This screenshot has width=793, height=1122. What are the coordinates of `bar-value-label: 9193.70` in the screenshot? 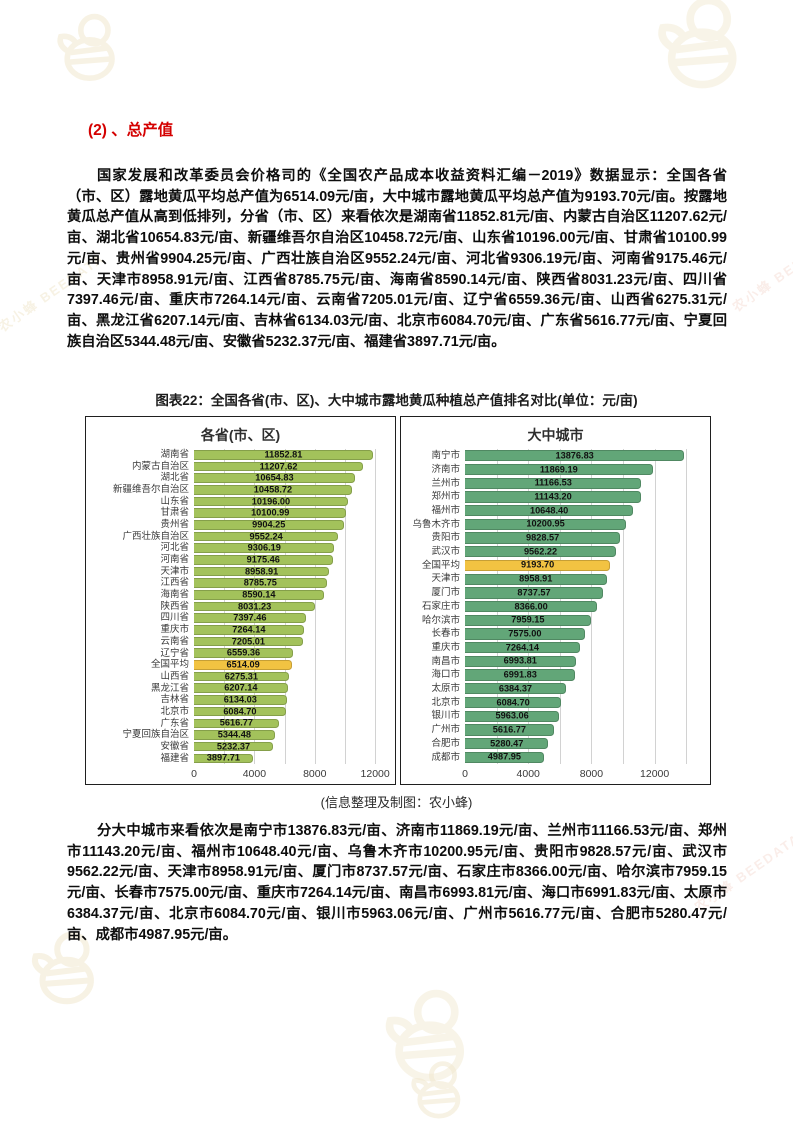 It's located at (538, 564).